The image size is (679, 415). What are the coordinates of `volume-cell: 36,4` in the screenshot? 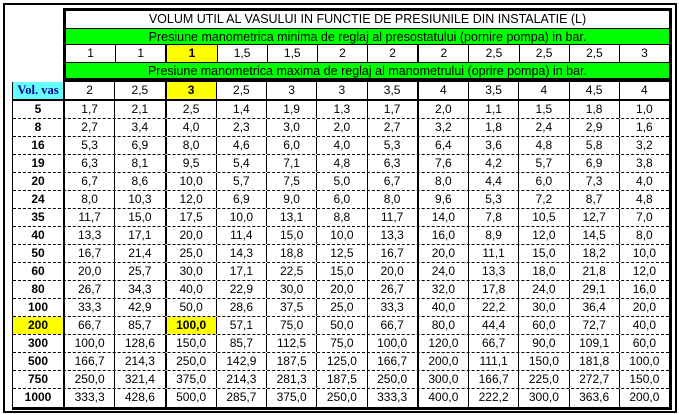 It's located at (593, 307).